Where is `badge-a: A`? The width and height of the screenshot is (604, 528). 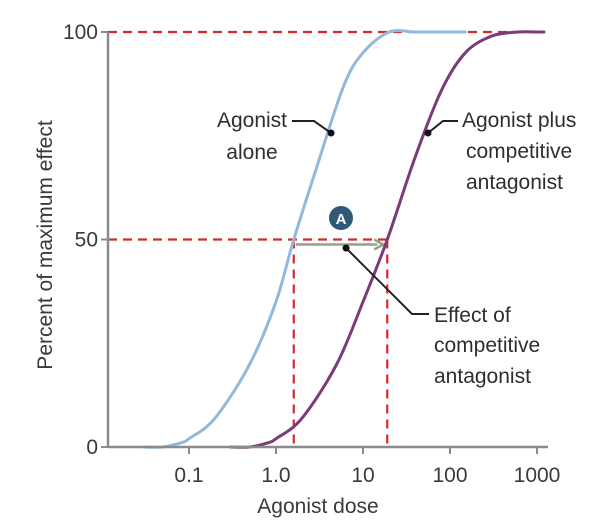 badge-a: A is located at coordinates (341, 218).